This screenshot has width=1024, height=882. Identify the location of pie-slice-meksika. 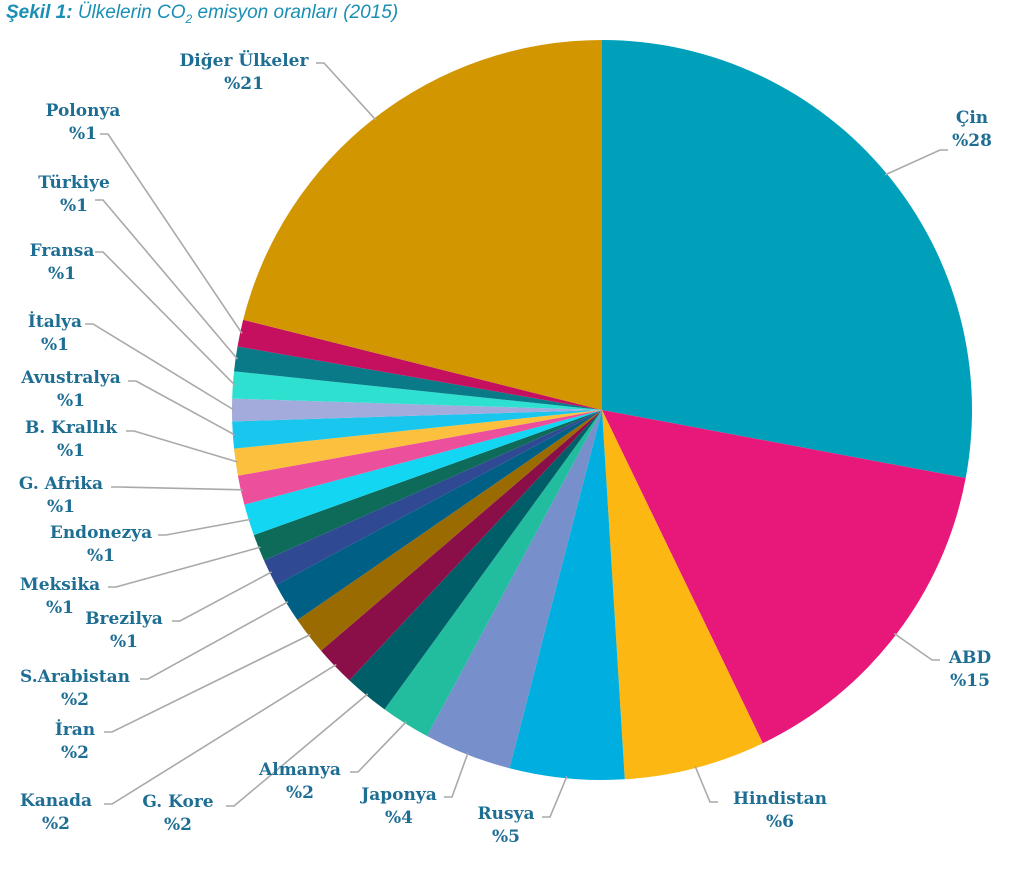
(427, 485).